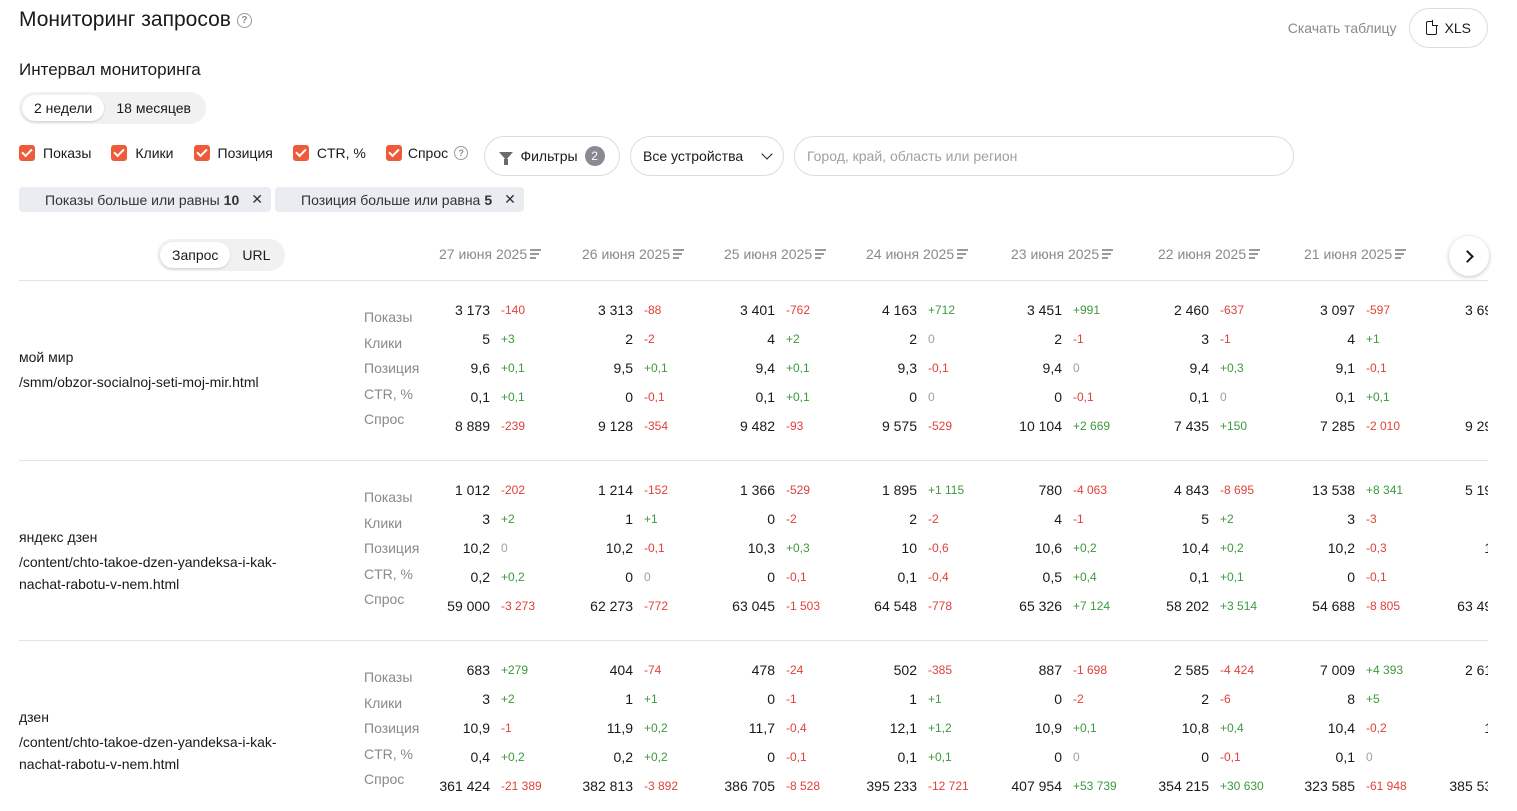 The height and width of the screenshot is (811, 1517). I want to click on query-url: /smm/obzor-socialnoj-seti-moj-mir.html, so click(164, 382).